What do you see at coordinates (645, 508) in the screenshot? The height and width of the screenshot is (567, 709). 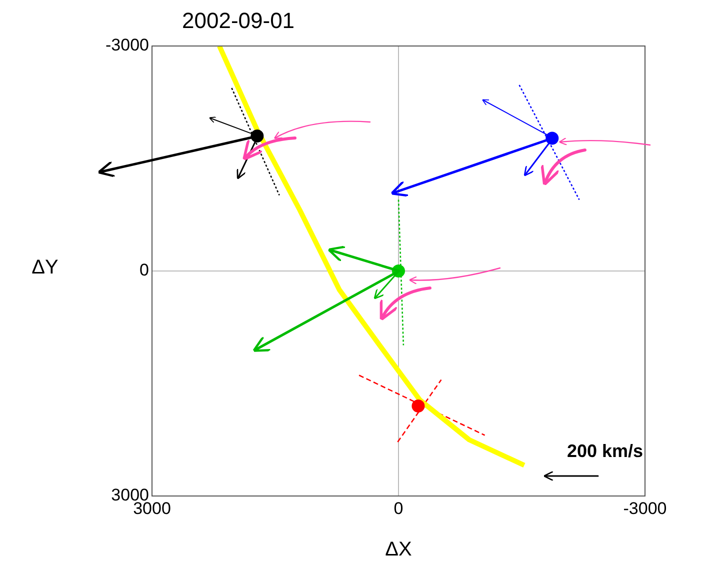 I see `x-tick-label: -3000` at bounding box center [645, 508].